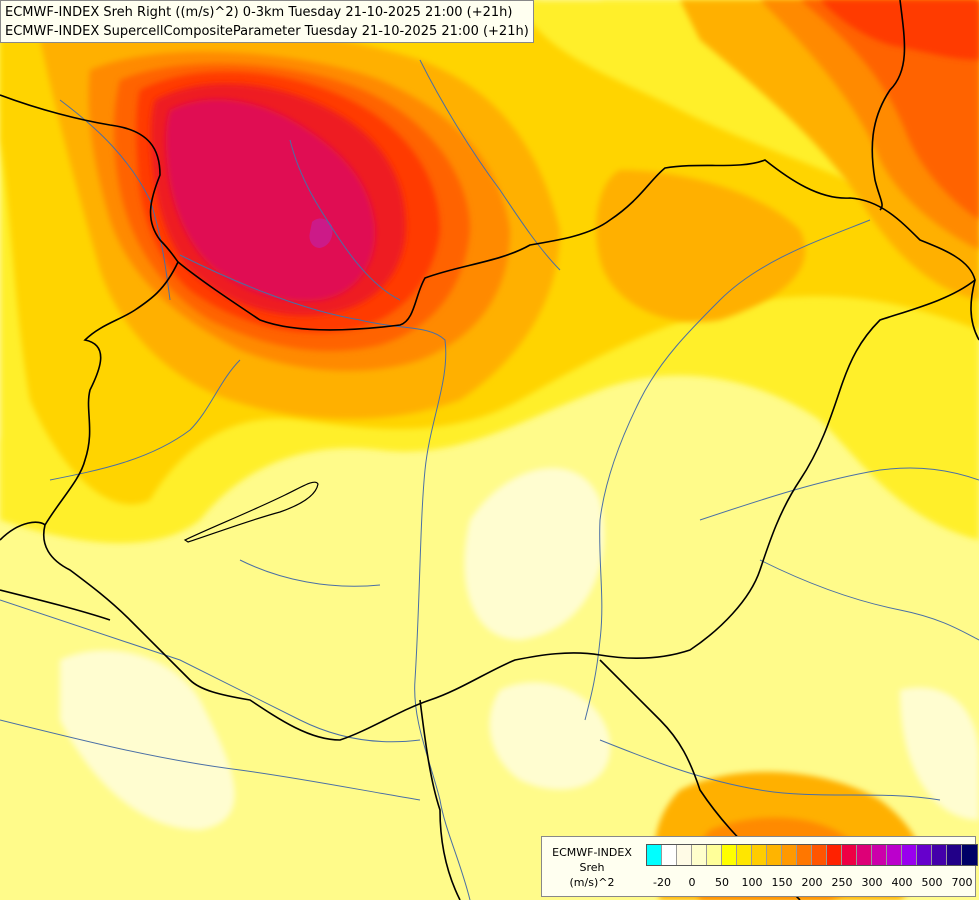 Image resolution: width=979 pixels, height=900 pixels. I want to click on border-south-a, so click(440, 799).